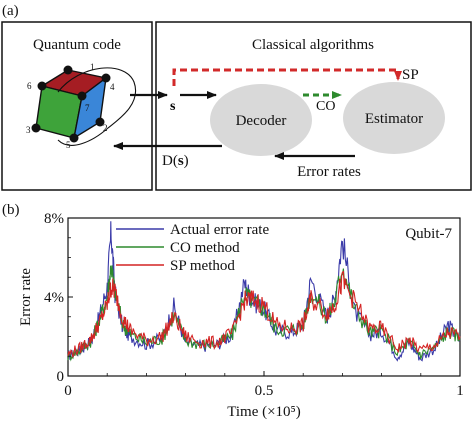  What do you see at coordinates (61, 377) in the screenshot?
I see `y-tick-label-0: 0` at bounding box center [61, 377].